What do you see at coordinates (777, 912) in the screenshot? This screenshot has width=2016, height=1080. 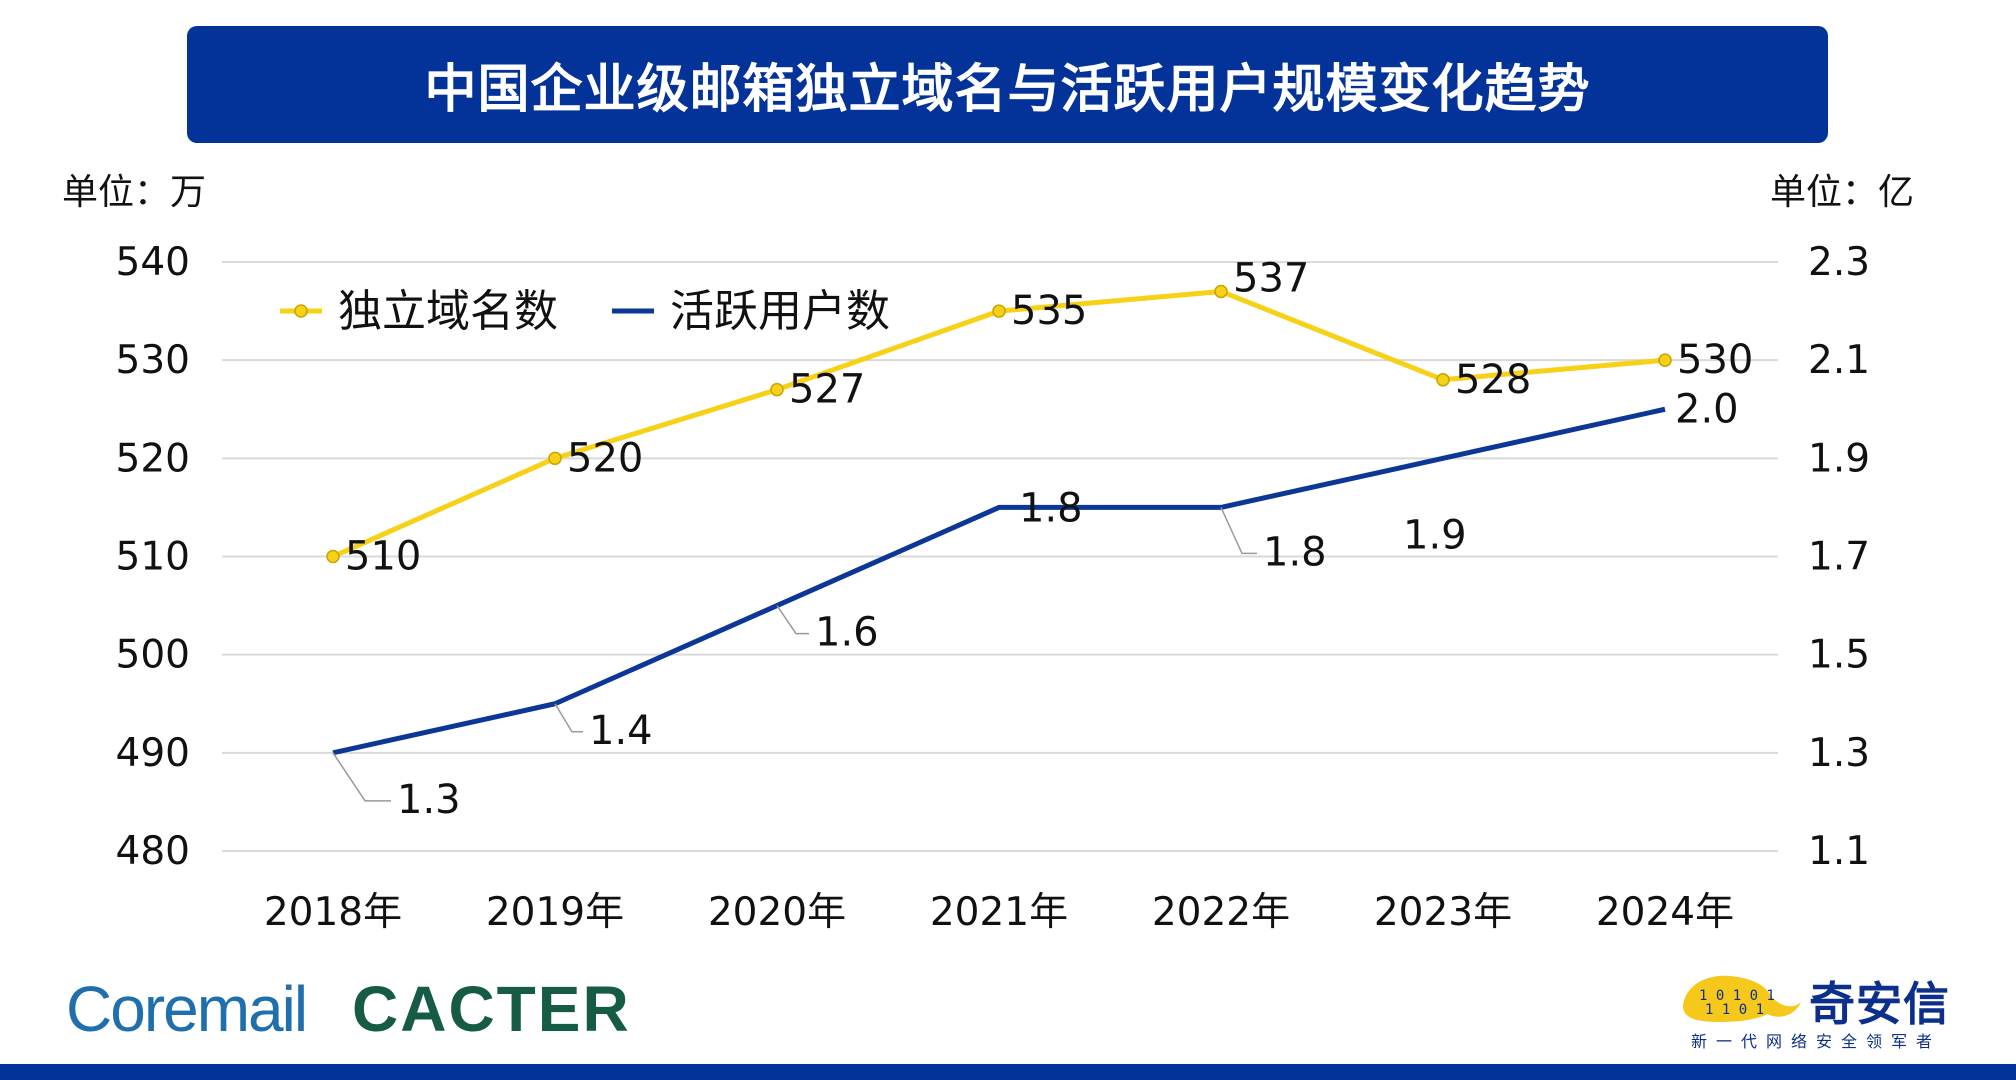 I see `x-tick-label: 2020年` at bounding box center [777, 912].